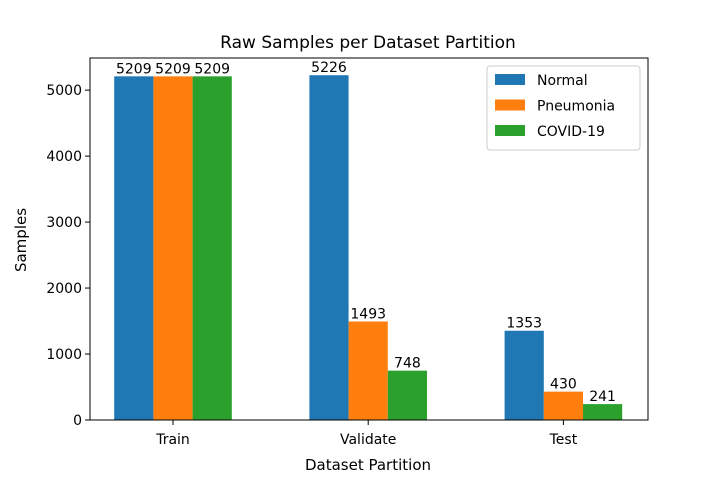 The height and width of the screenshot is (480, 720). What do you see at coordinates (64, 157) in the screenshot?
I see `y-tick-label: 4000` at bounding box center [64, 157].